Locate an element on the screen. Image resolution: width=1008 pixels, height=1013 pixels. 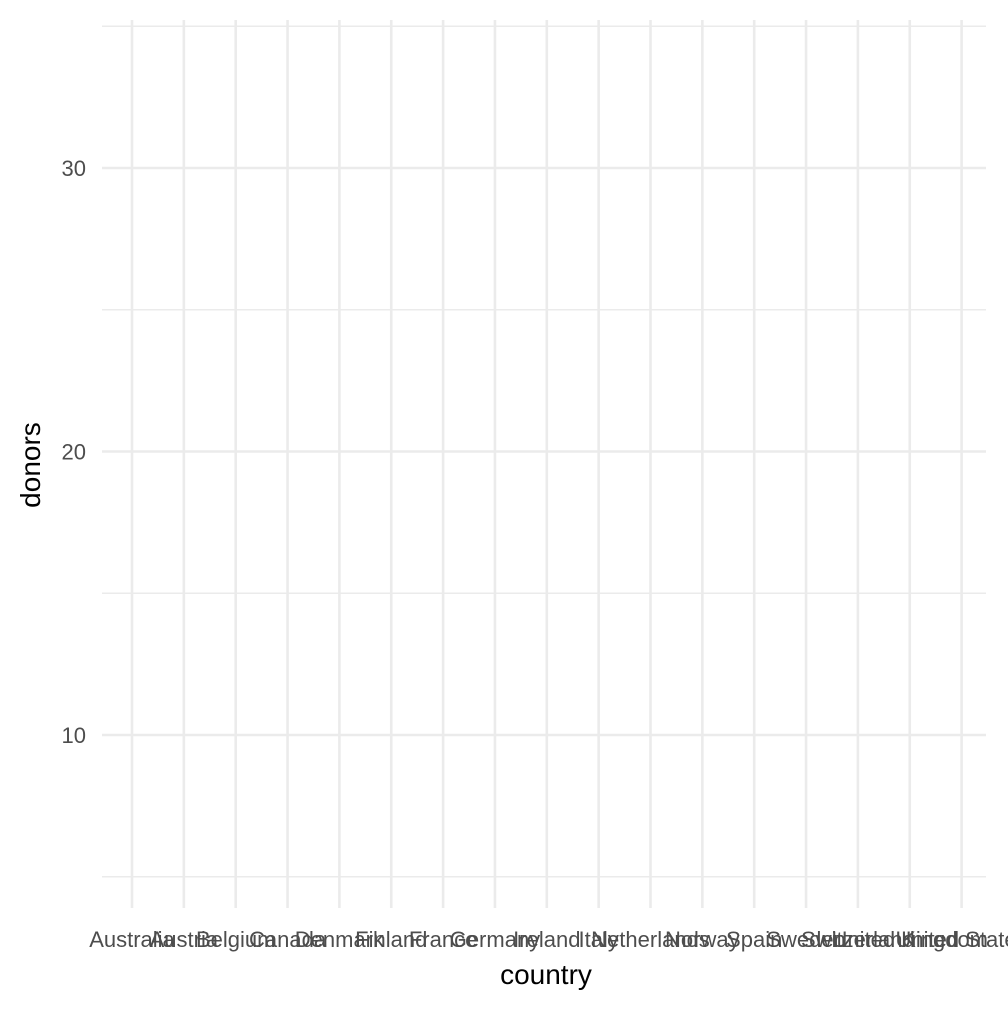
x-tick-label: Ireland is located at coordinates (546, 939).